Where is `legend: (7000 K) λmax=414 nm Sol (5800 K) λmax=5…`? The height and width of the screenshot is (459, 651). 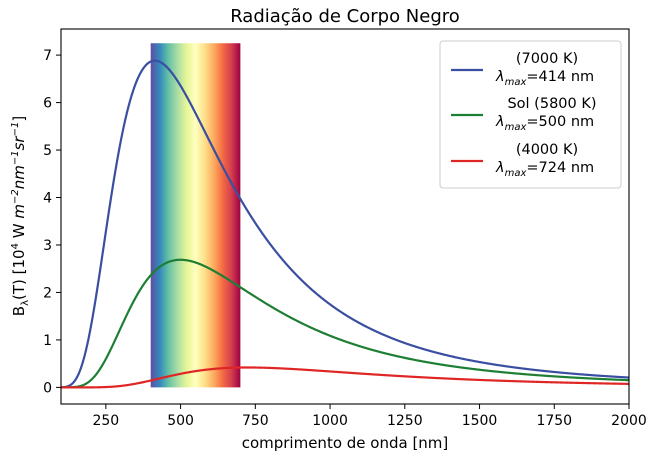 legend: (7000 K) λmax=414 nm Sol (5800 K) λmax=5… is located at coordinates (530, 114).